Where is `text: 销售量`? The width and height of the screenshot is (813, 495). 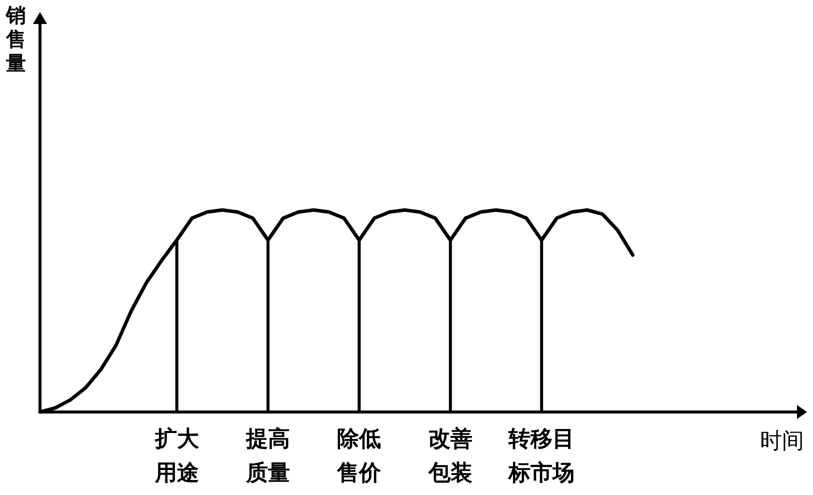
text: 销售量 is located at coordinates (15, 39).